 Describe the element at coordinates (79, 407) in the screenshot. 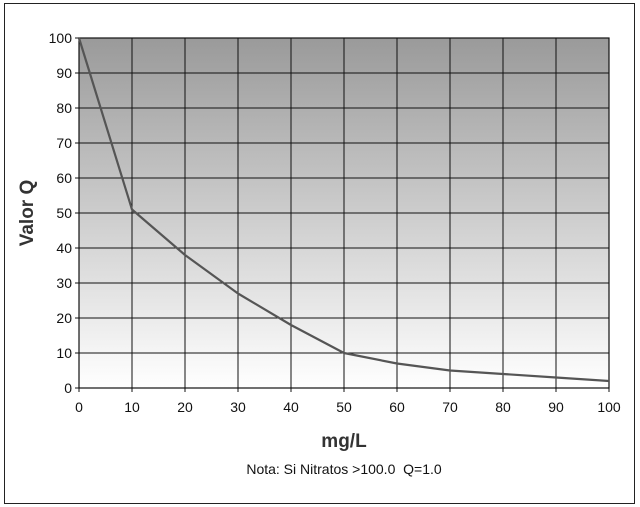

I see `x-tick-label: 0` at that location.